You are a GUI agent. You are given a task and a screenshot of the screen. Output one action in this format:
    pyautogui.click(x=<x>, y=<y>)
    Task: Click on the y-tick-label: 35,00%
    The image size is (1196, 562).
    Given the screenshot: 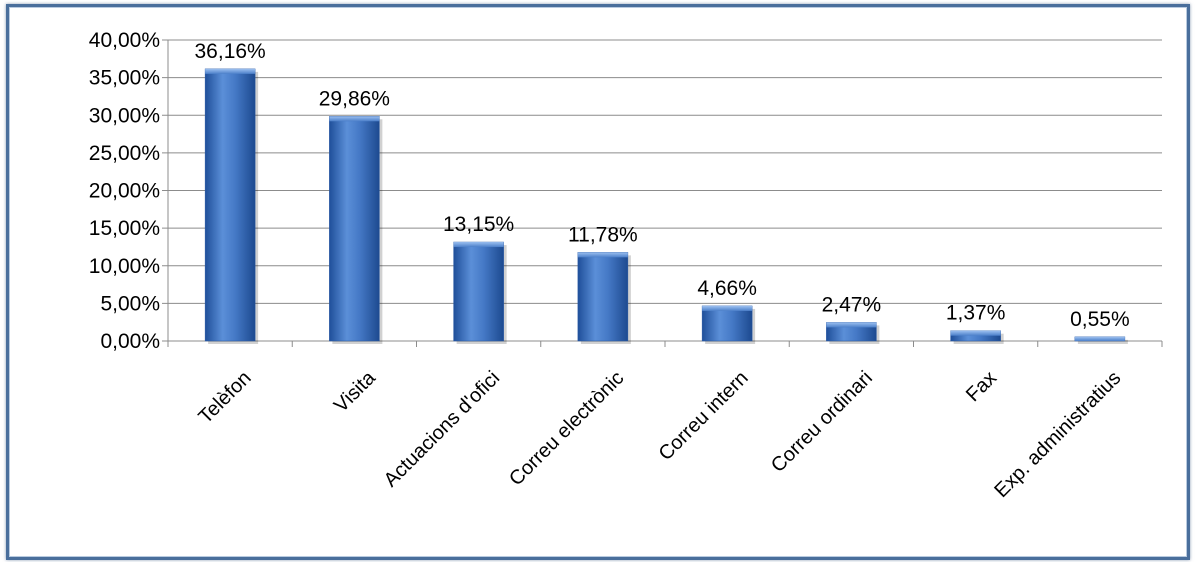 What is the action you would take?
    pyautogui.click(x=124, y=78)
    